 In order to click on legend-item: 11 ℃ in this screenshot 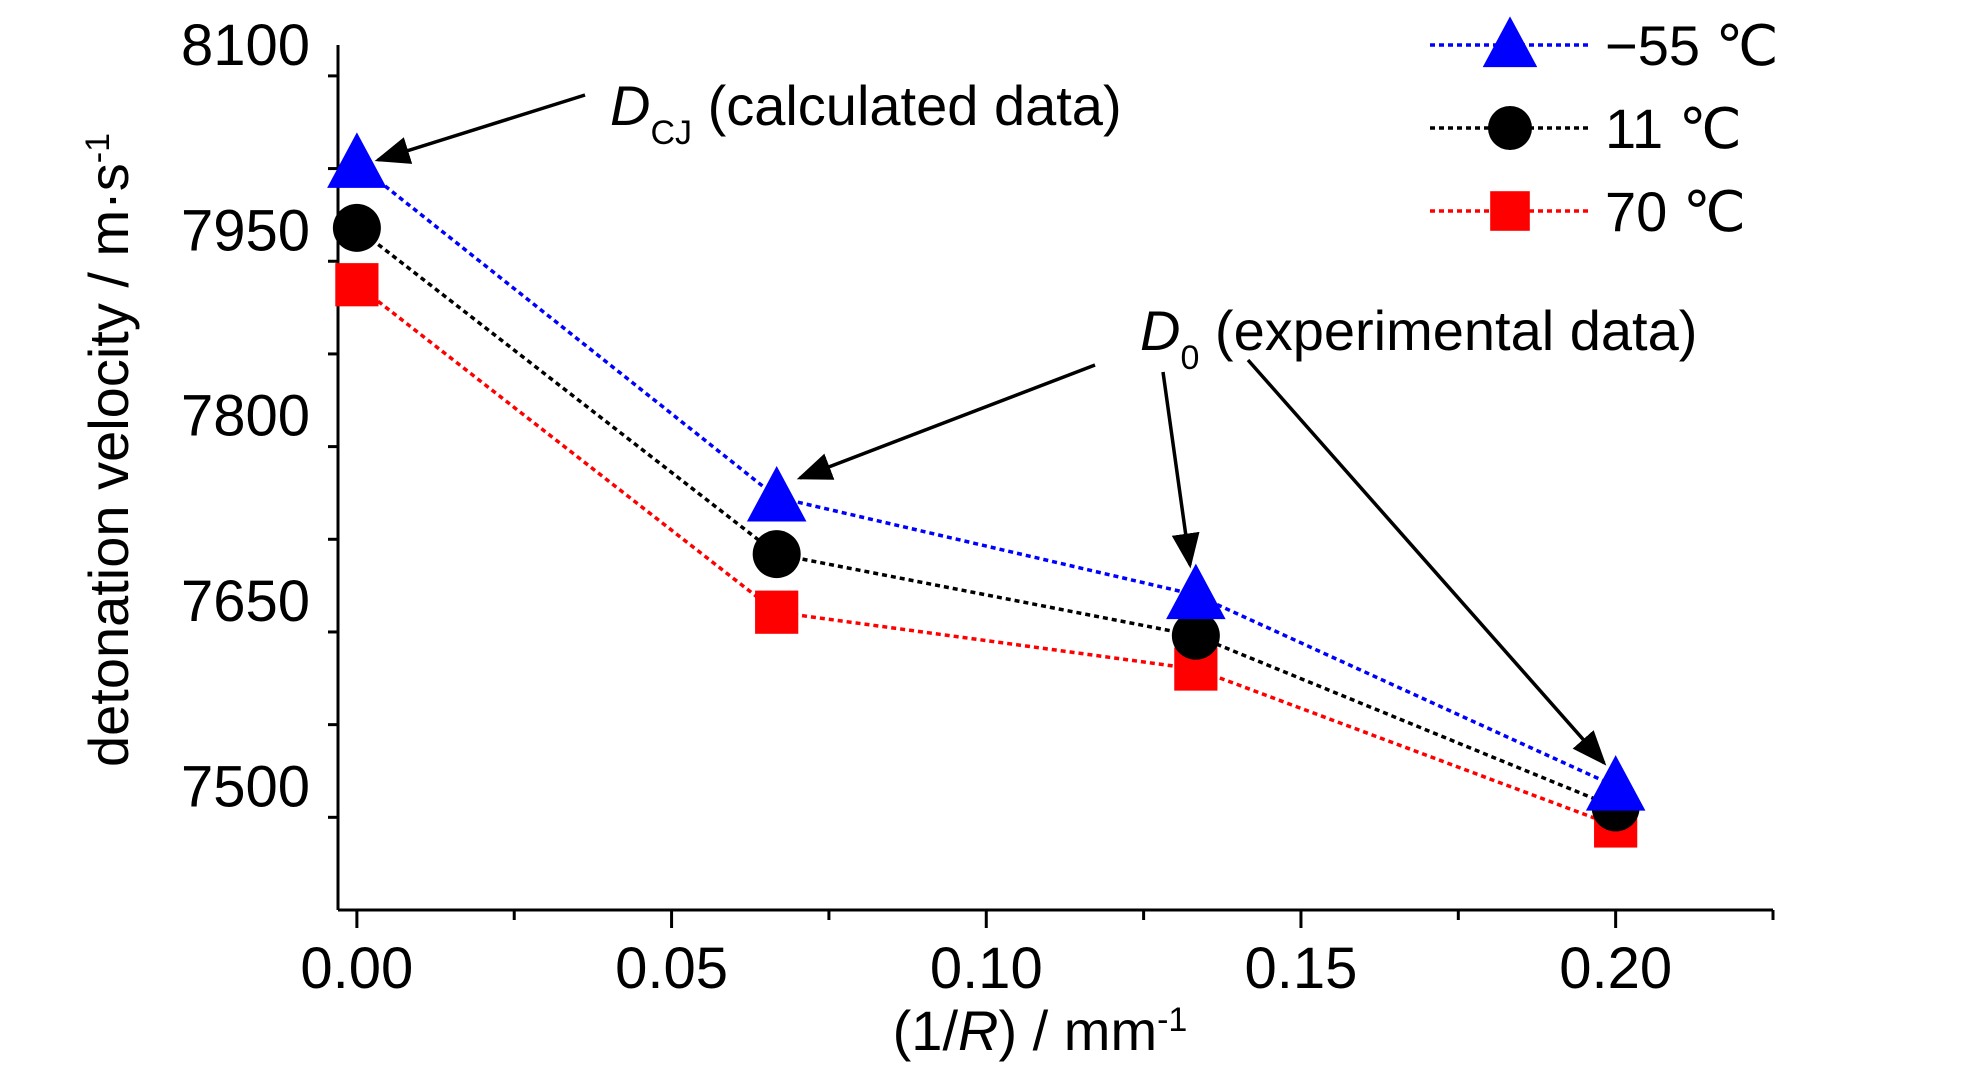, I will do `click(1586, 128)`.